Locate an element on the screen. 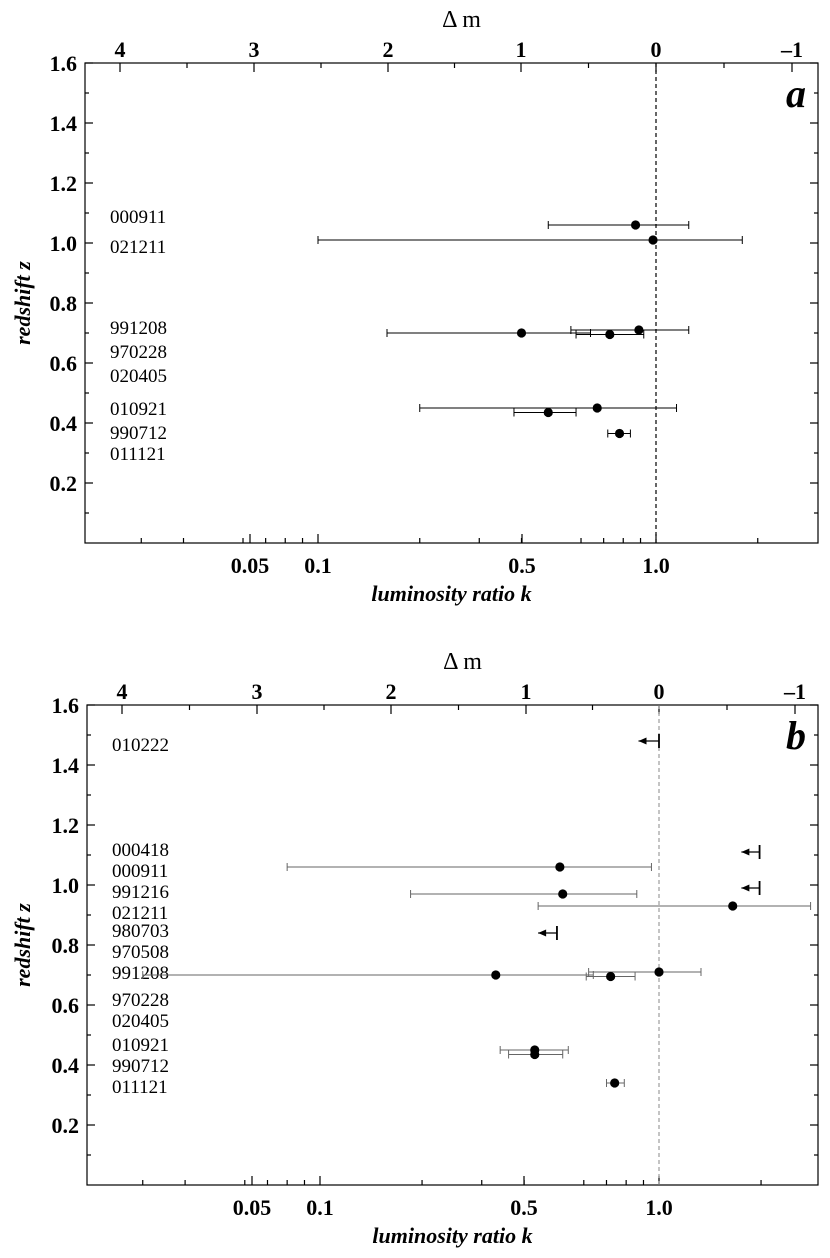  panel-letter: a is located at coordinates (796, 93).